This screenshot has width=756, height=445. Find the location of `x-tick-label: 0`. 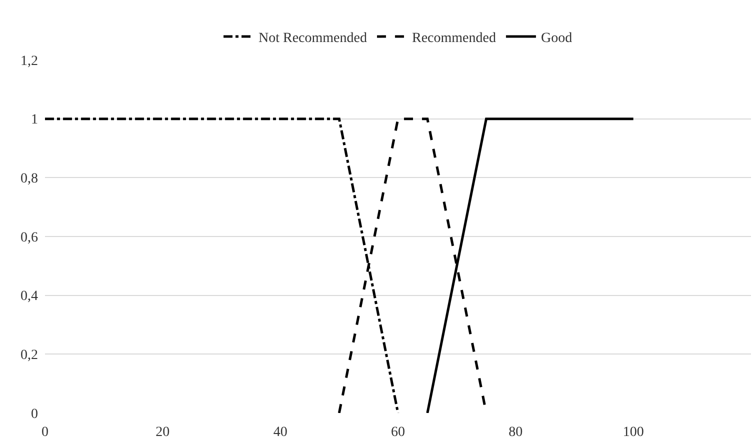

x-tick-label: 0 is located at coordinates (45, 432).